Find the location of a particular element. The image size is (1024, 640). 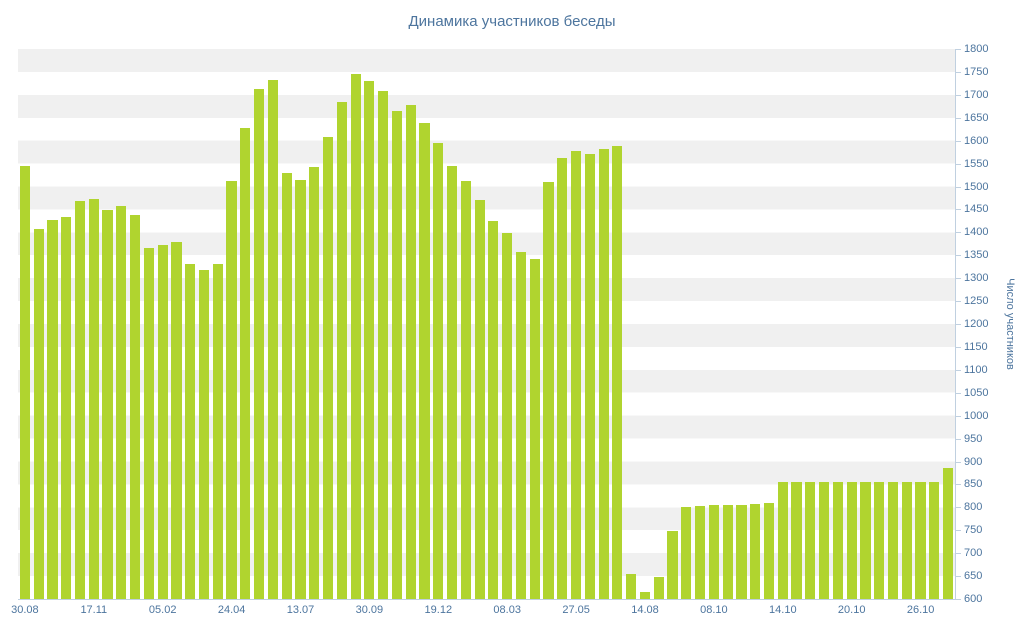

x-tick-label: 27.05 is located at coordinates (576, 610).